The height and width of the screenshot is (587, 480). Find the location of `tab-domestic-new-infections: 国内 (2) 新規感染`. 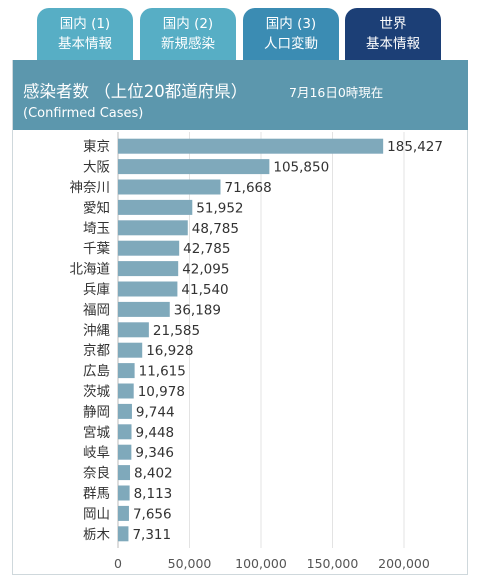

tab-domestic-new-infections: 国内 (2) 新規感染 is located at coordinates (188, 34).